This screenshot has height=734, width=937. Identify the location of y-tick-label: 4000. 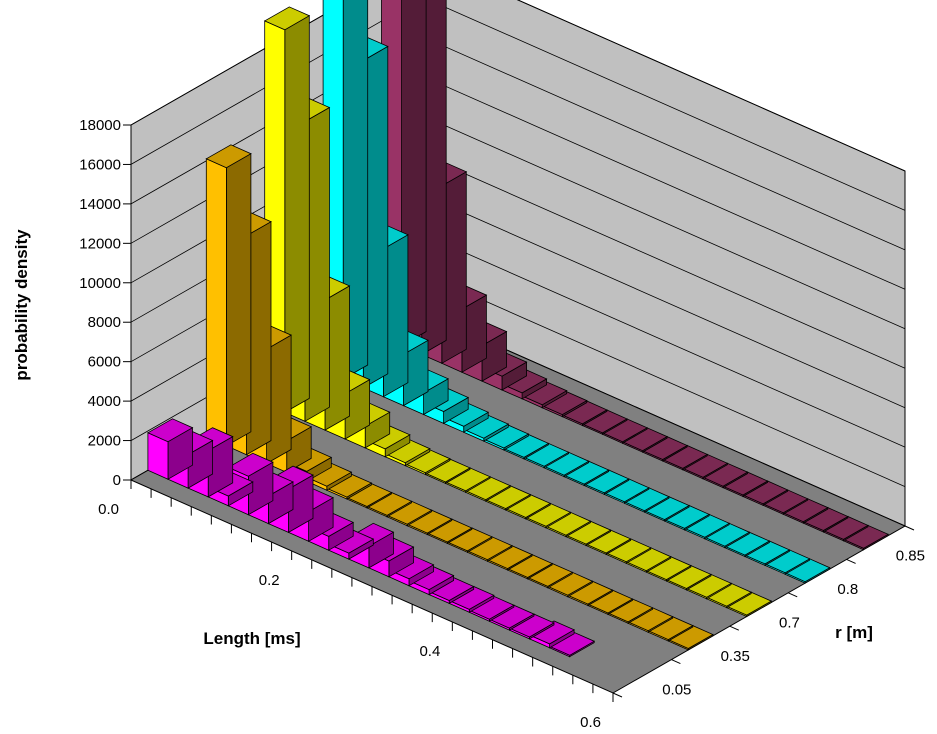
(104, 401).